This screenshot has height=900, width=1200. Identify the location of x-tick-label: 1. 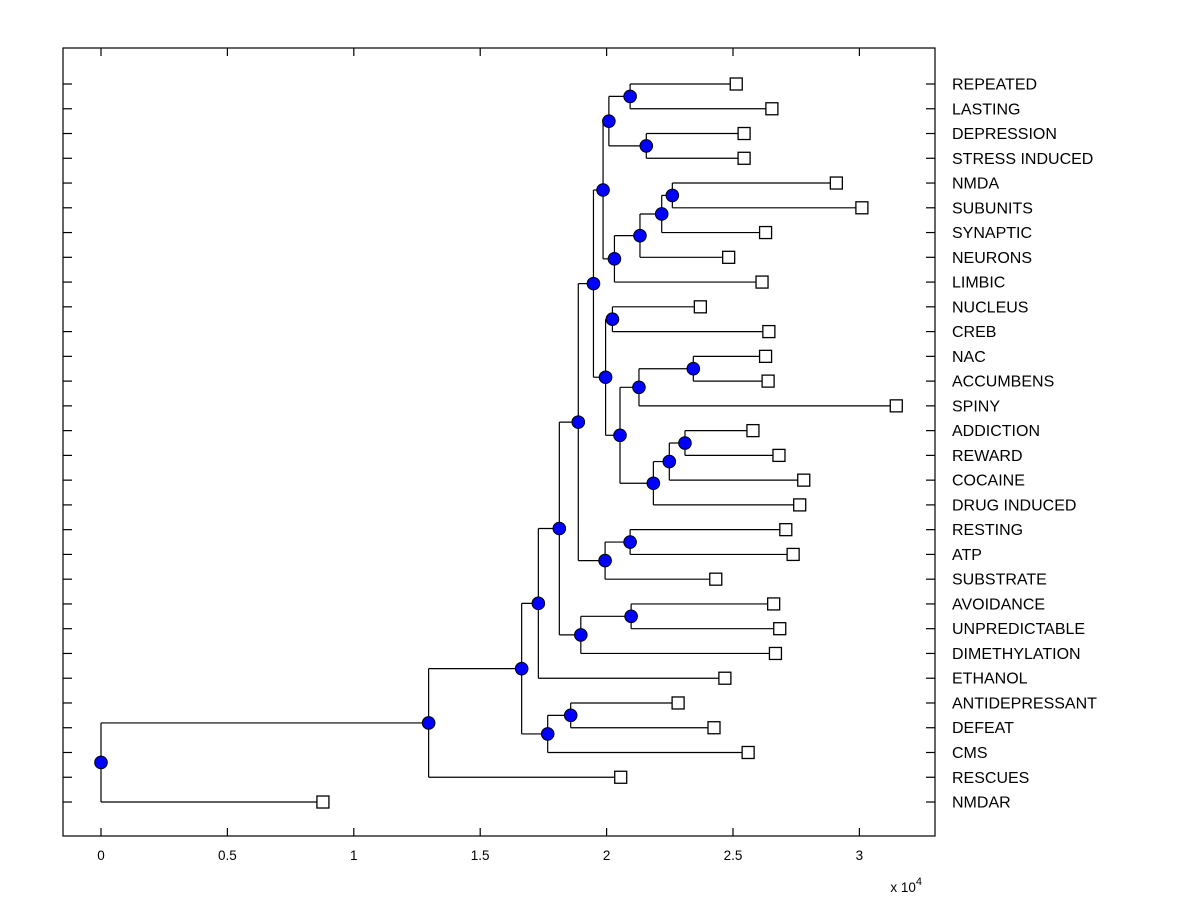
(354, 855).